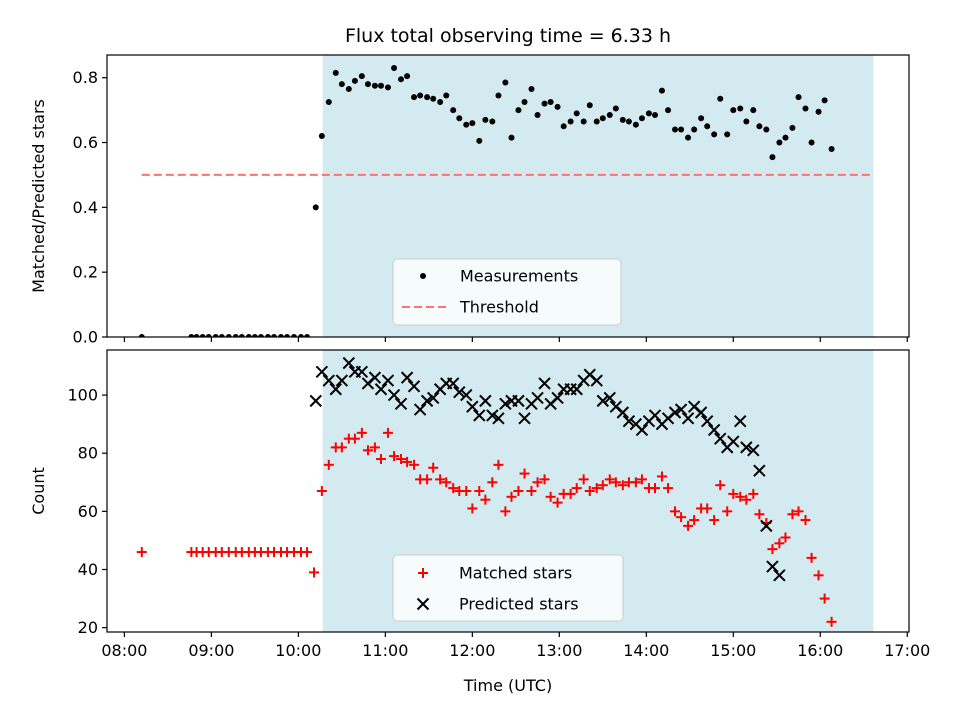 This screenshot has height=720, width=960. What do you see at coordinates (507, 685) in the screenshot?
I see `x-axis-label: Time (UTC)` at bounding box center [507, 685].